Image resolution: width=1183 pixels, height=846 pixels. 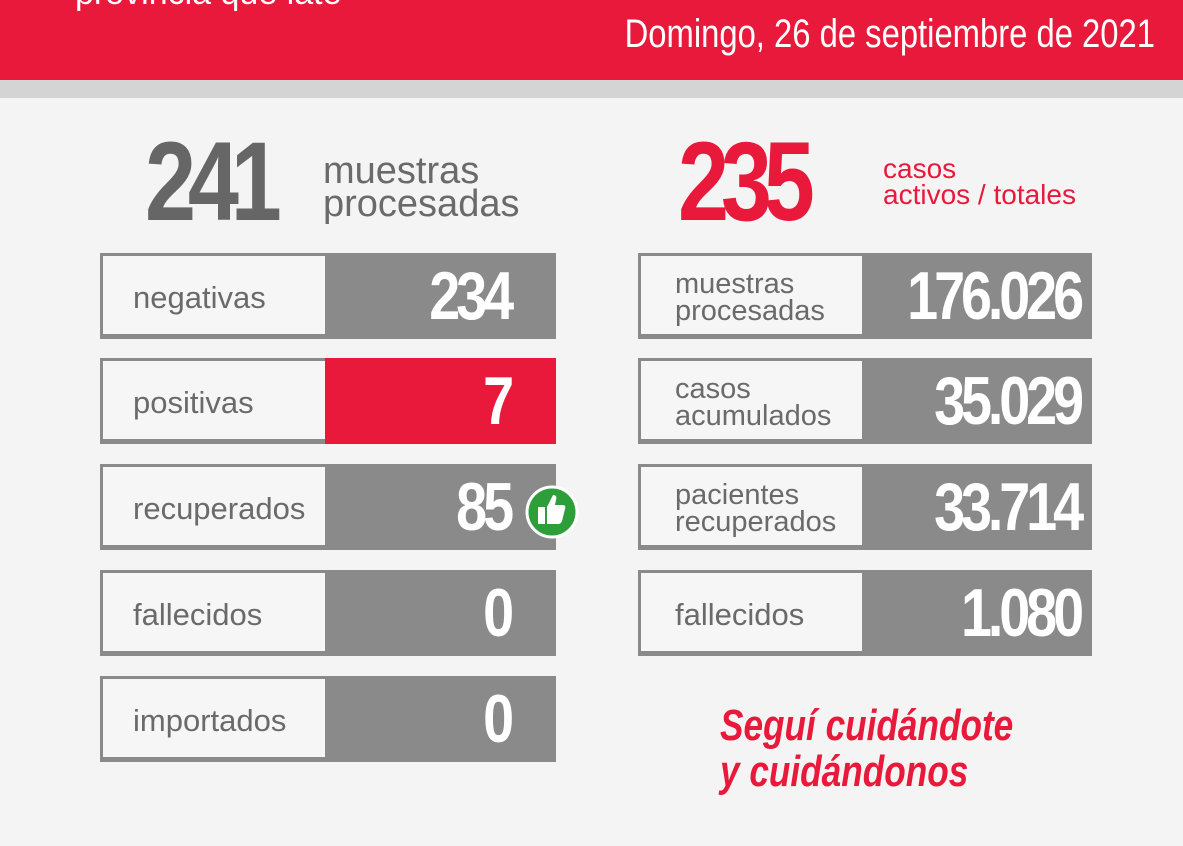 What do you see at coordinates (737, 495) in the screenshot?
I see `row-label: pacientes` at bounding box center [737, 495].